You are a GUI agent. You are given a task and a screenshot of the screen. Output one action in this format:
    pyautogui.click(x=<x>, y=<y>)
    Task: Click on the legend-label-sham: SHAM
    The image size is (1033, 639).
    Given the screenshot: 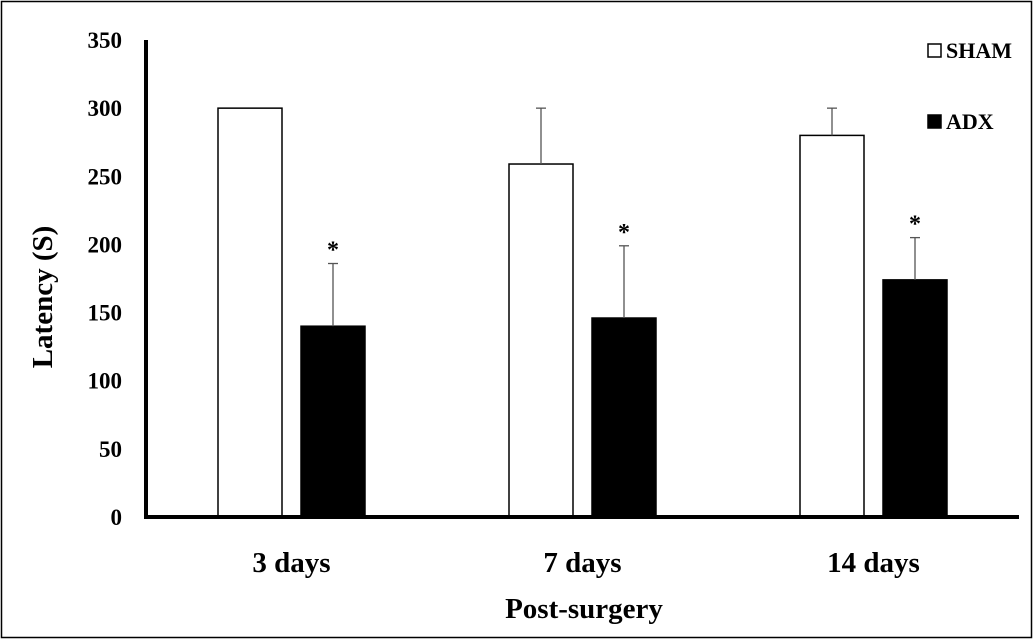 What is the action you would take?
    pyautogui.click(x=979, y=50)
    